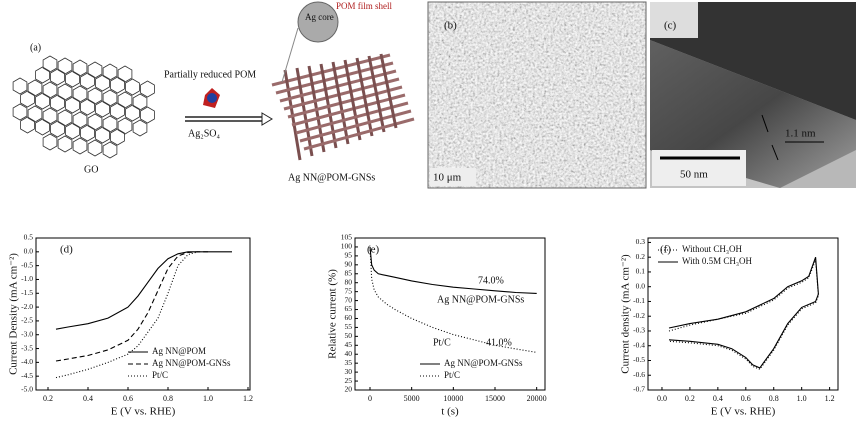 This screenshot has height=431, width=860. I want to click on y-tick-label: 40, so click(349, 353).